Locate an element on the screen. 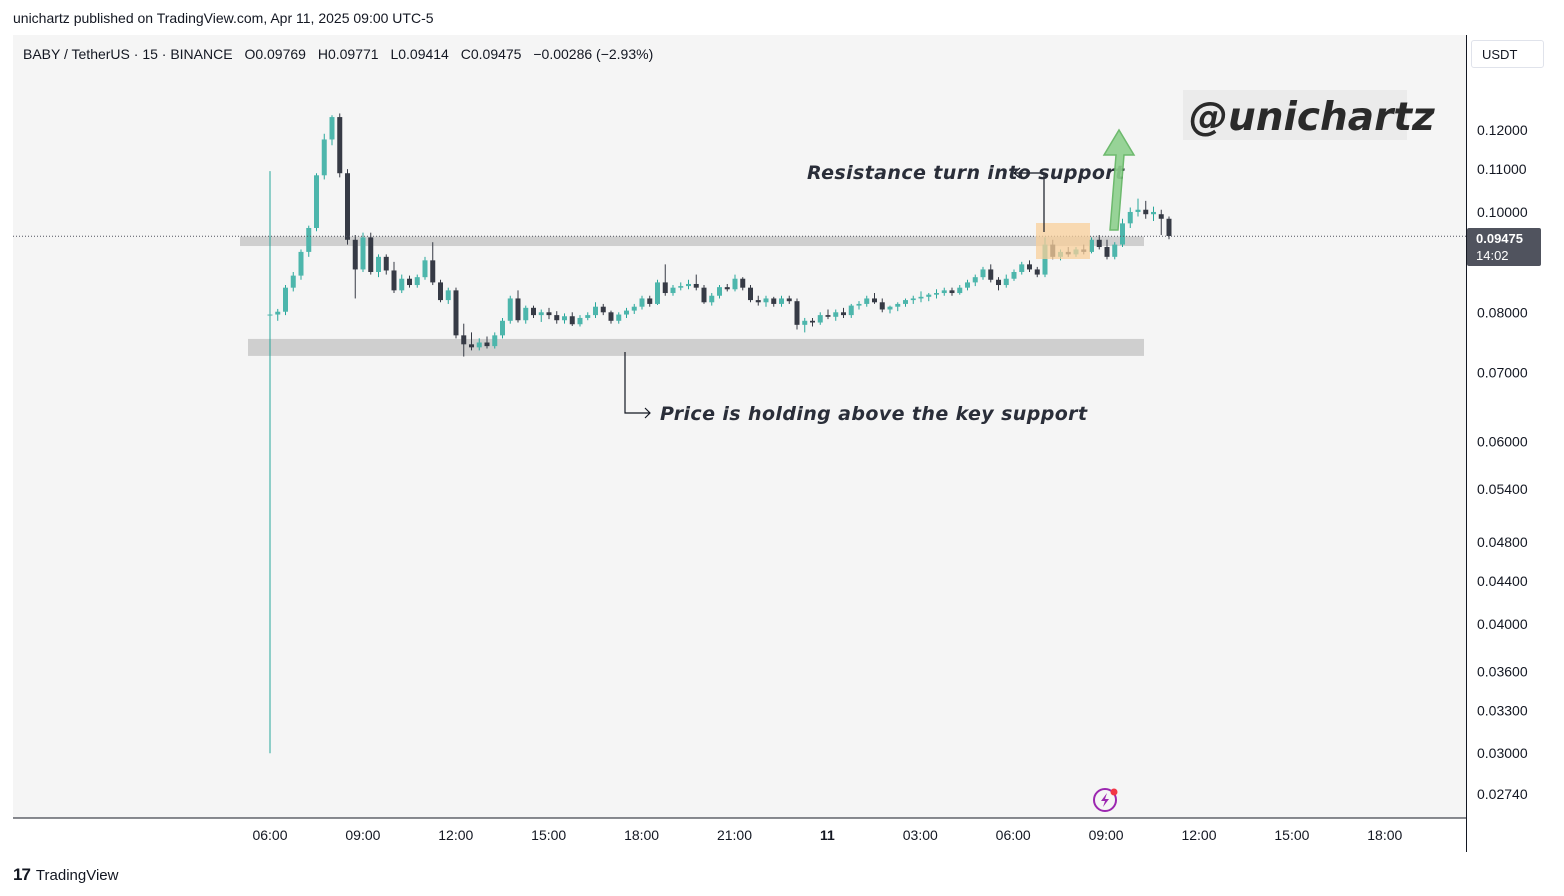  tradingview-logo-icon: 17 is located at coordinates (22, 874).